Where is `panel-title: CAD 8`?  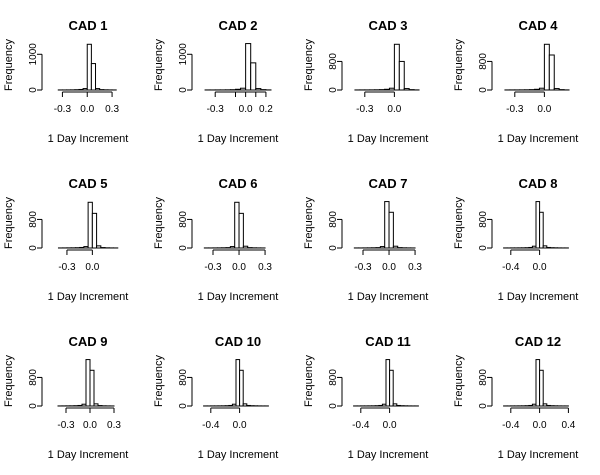
panel-title: CAD 8 is located at coordinates (537, 183).